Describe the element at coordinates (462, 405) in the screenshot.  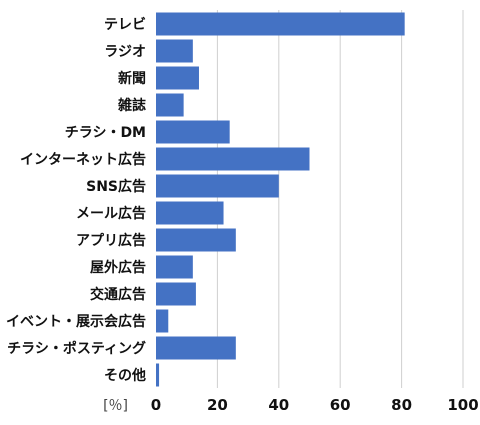
I see `x-tick-label: 100` at that location.